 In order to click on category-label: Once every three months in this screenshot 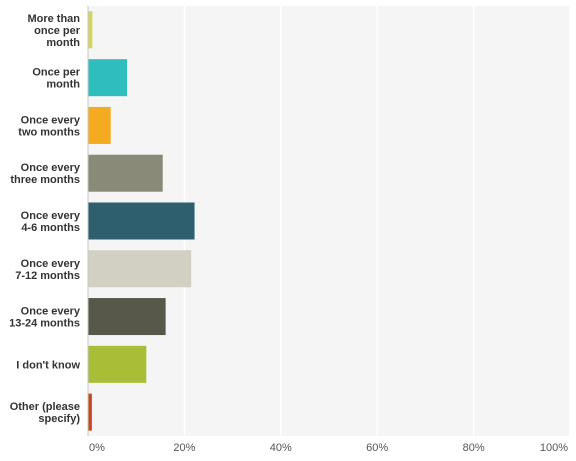, I will do `click(45, 174)`.